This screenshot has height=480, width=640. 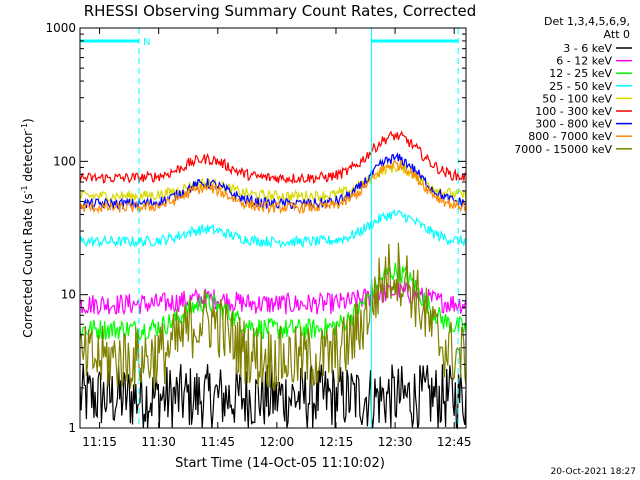 What do you see at coordinates (273, 182) in the screenshot?
I see `series-line-50-100-keV` at bounding box center [273, 182].